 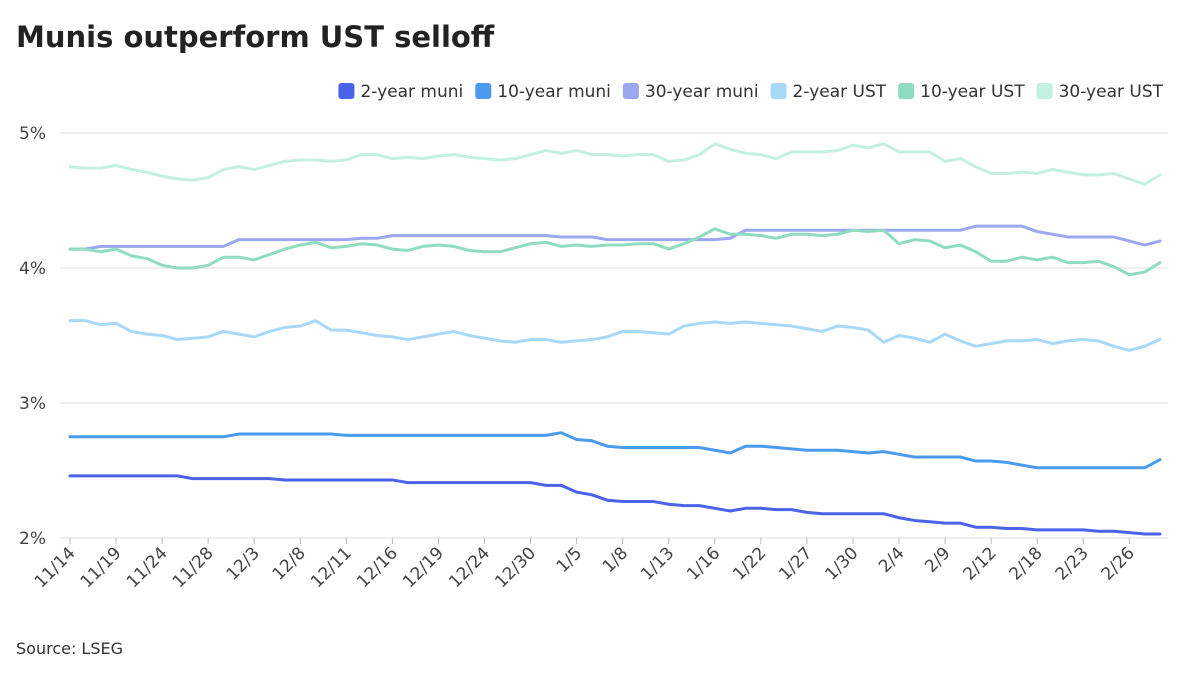 I want to click on x-tick-label: 2/26, so click(x=1118, y=563).